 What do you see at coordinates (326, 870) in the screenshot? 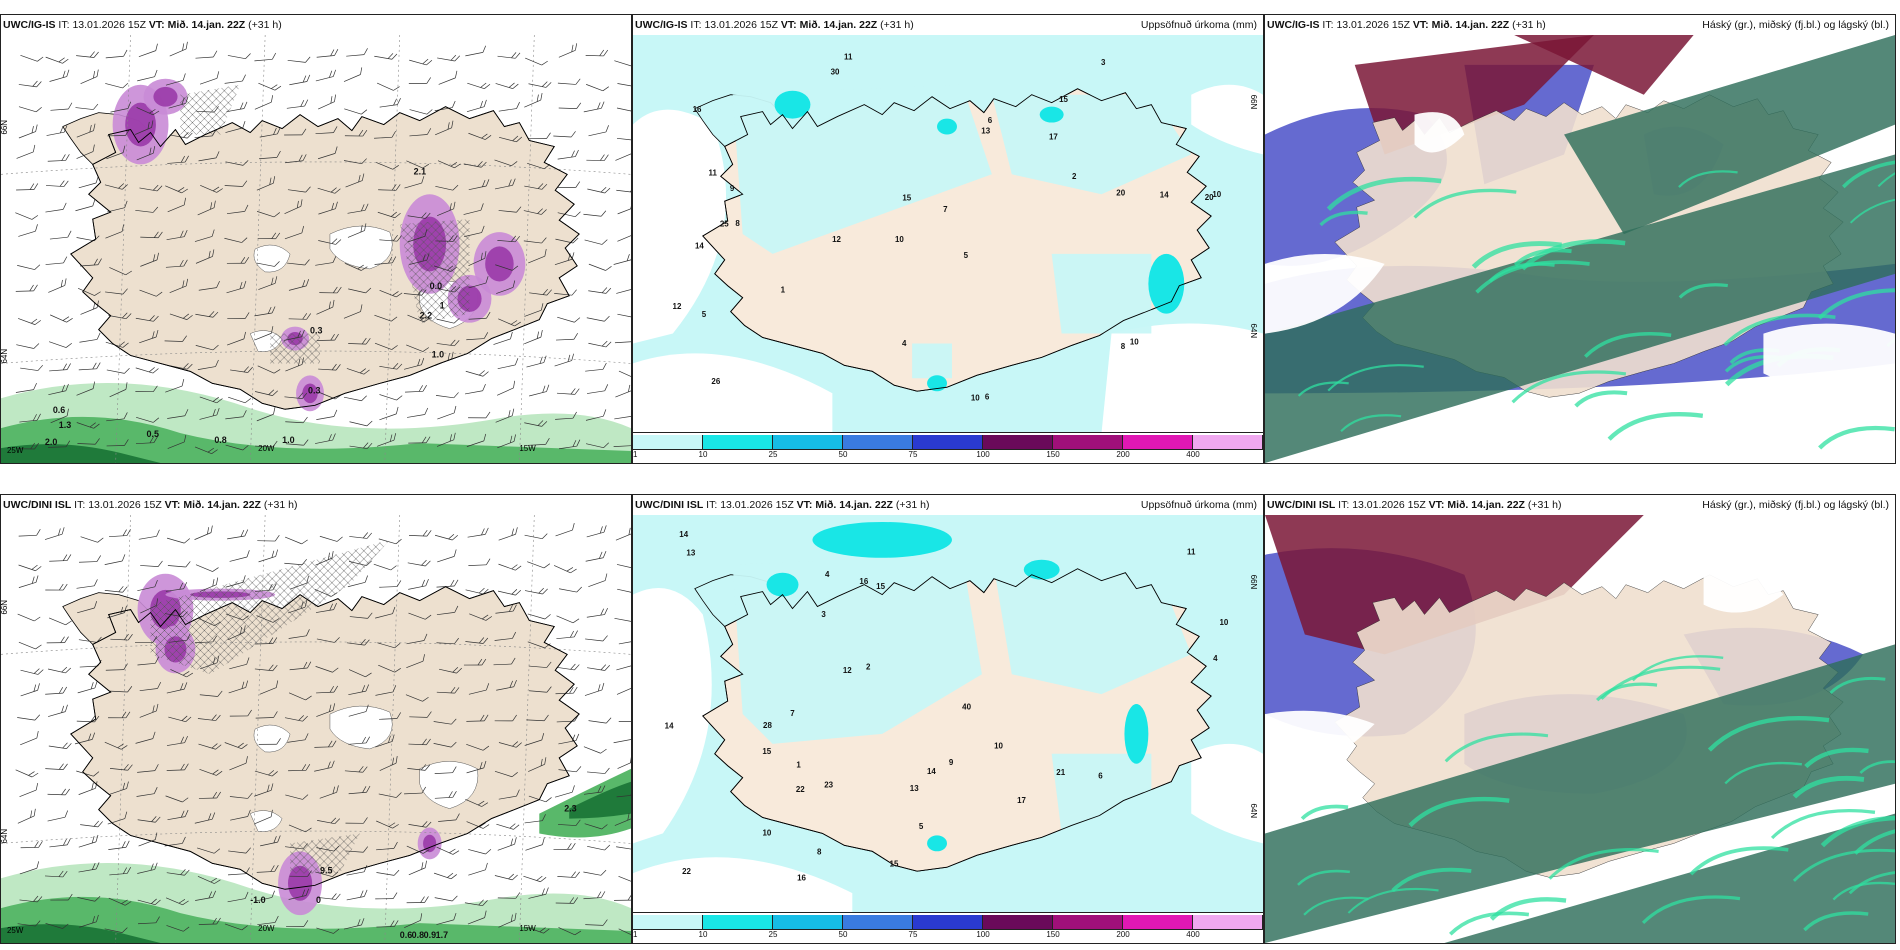
I see `value-label: 9.5` at bounding box center [326, 870].